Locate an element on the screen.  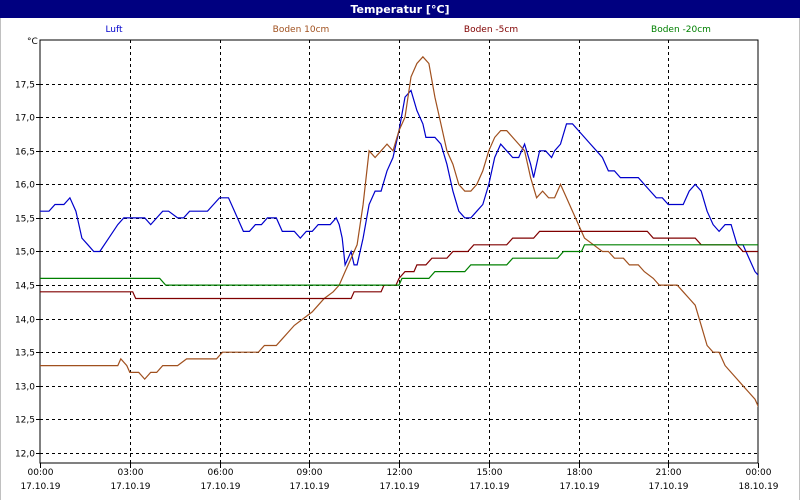
y-tick-label: 12,0 is located at coordinates (25, 455).